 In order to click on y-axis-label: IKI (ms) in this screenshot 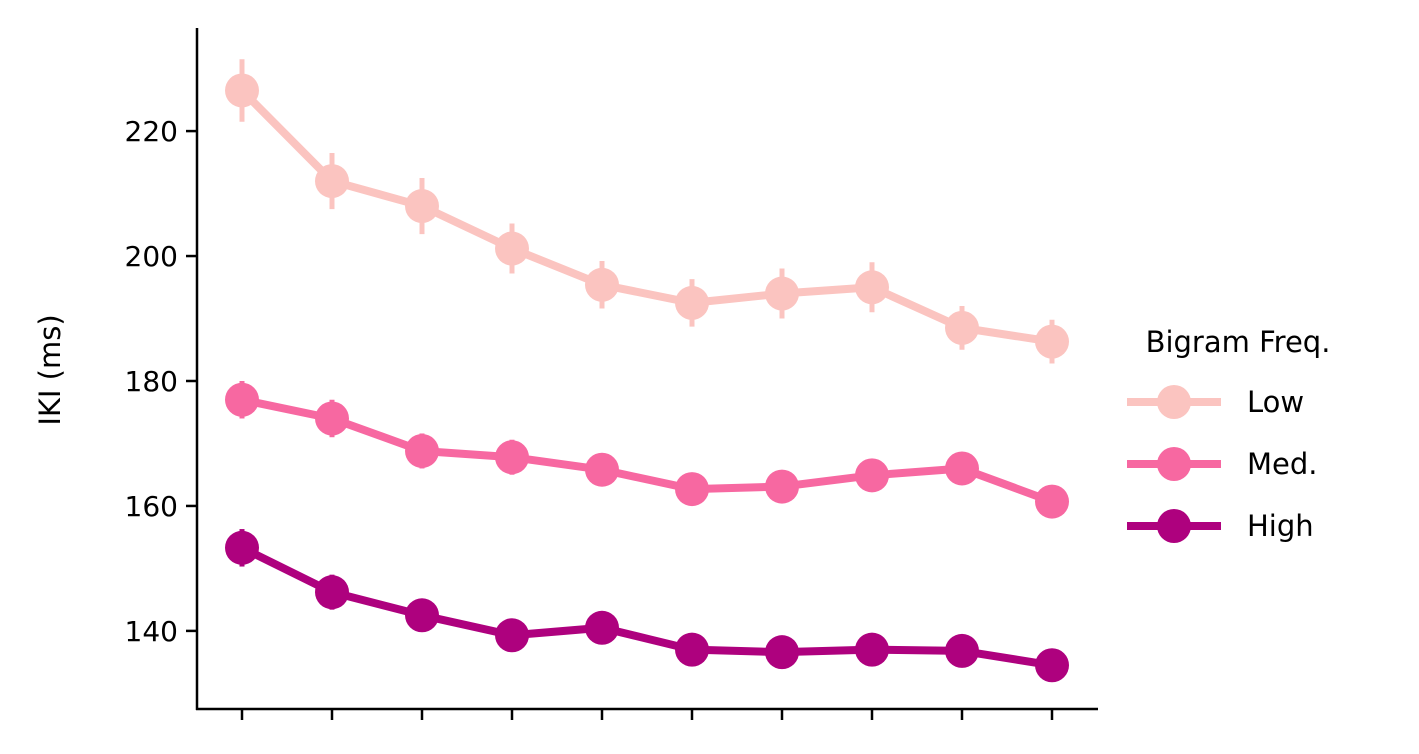, I will do `click(50, 369)`.